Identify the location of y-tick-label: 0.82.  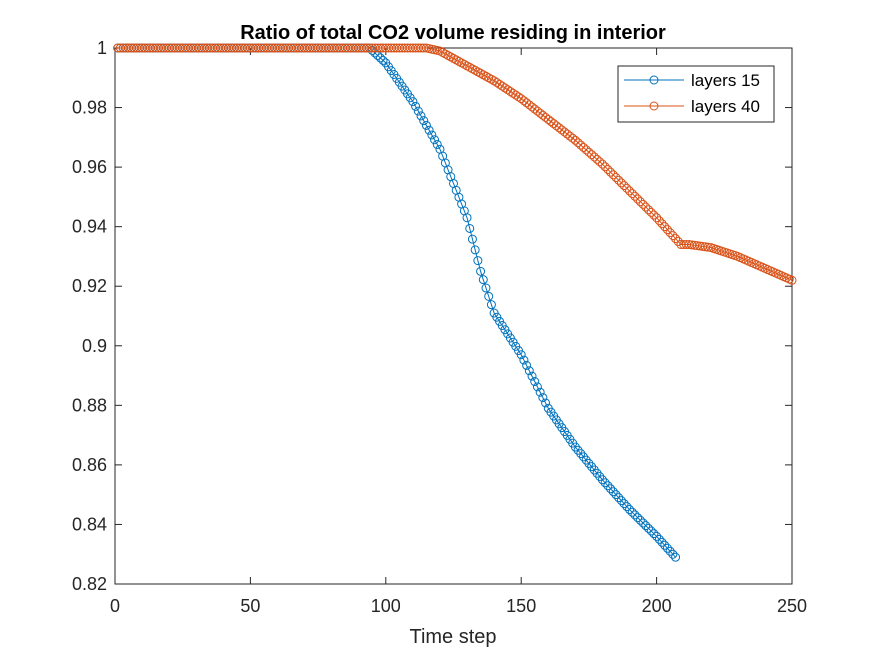
(89, 584).